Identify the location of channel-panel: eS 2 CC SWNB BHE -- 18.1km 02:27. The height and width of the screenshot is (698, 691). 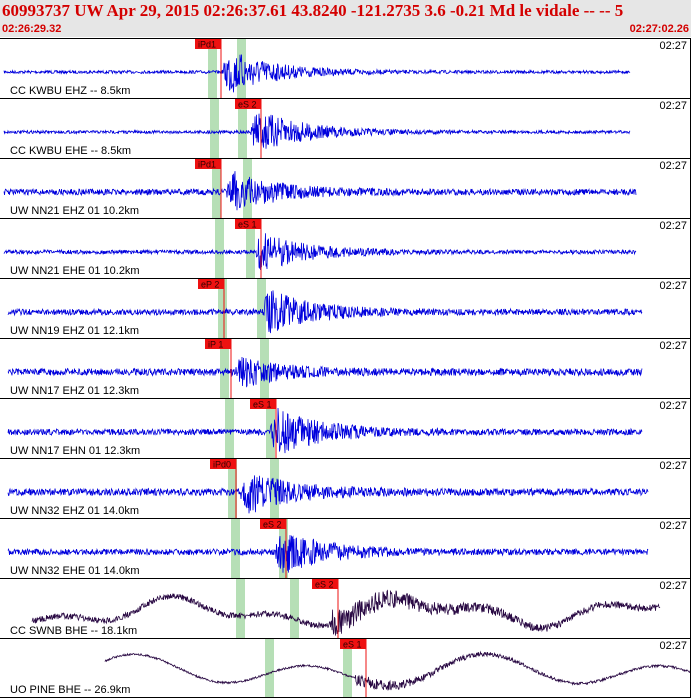
(345, 608).